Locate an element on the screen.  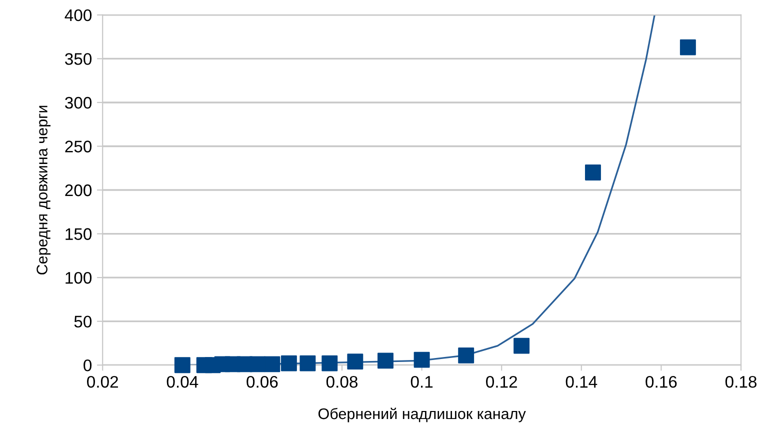
y-tick-label: 100 is located at coordinates (79, 278).